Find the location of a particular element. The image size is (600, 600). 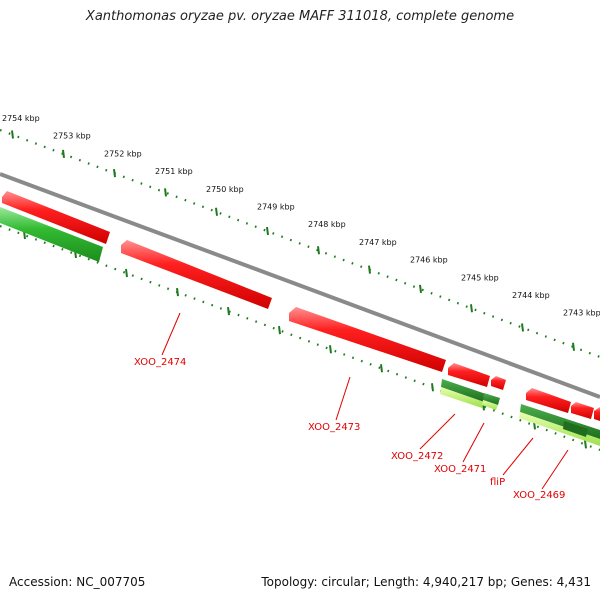

kbp-label: 2751 kbp is located at coordinates (174, 171).